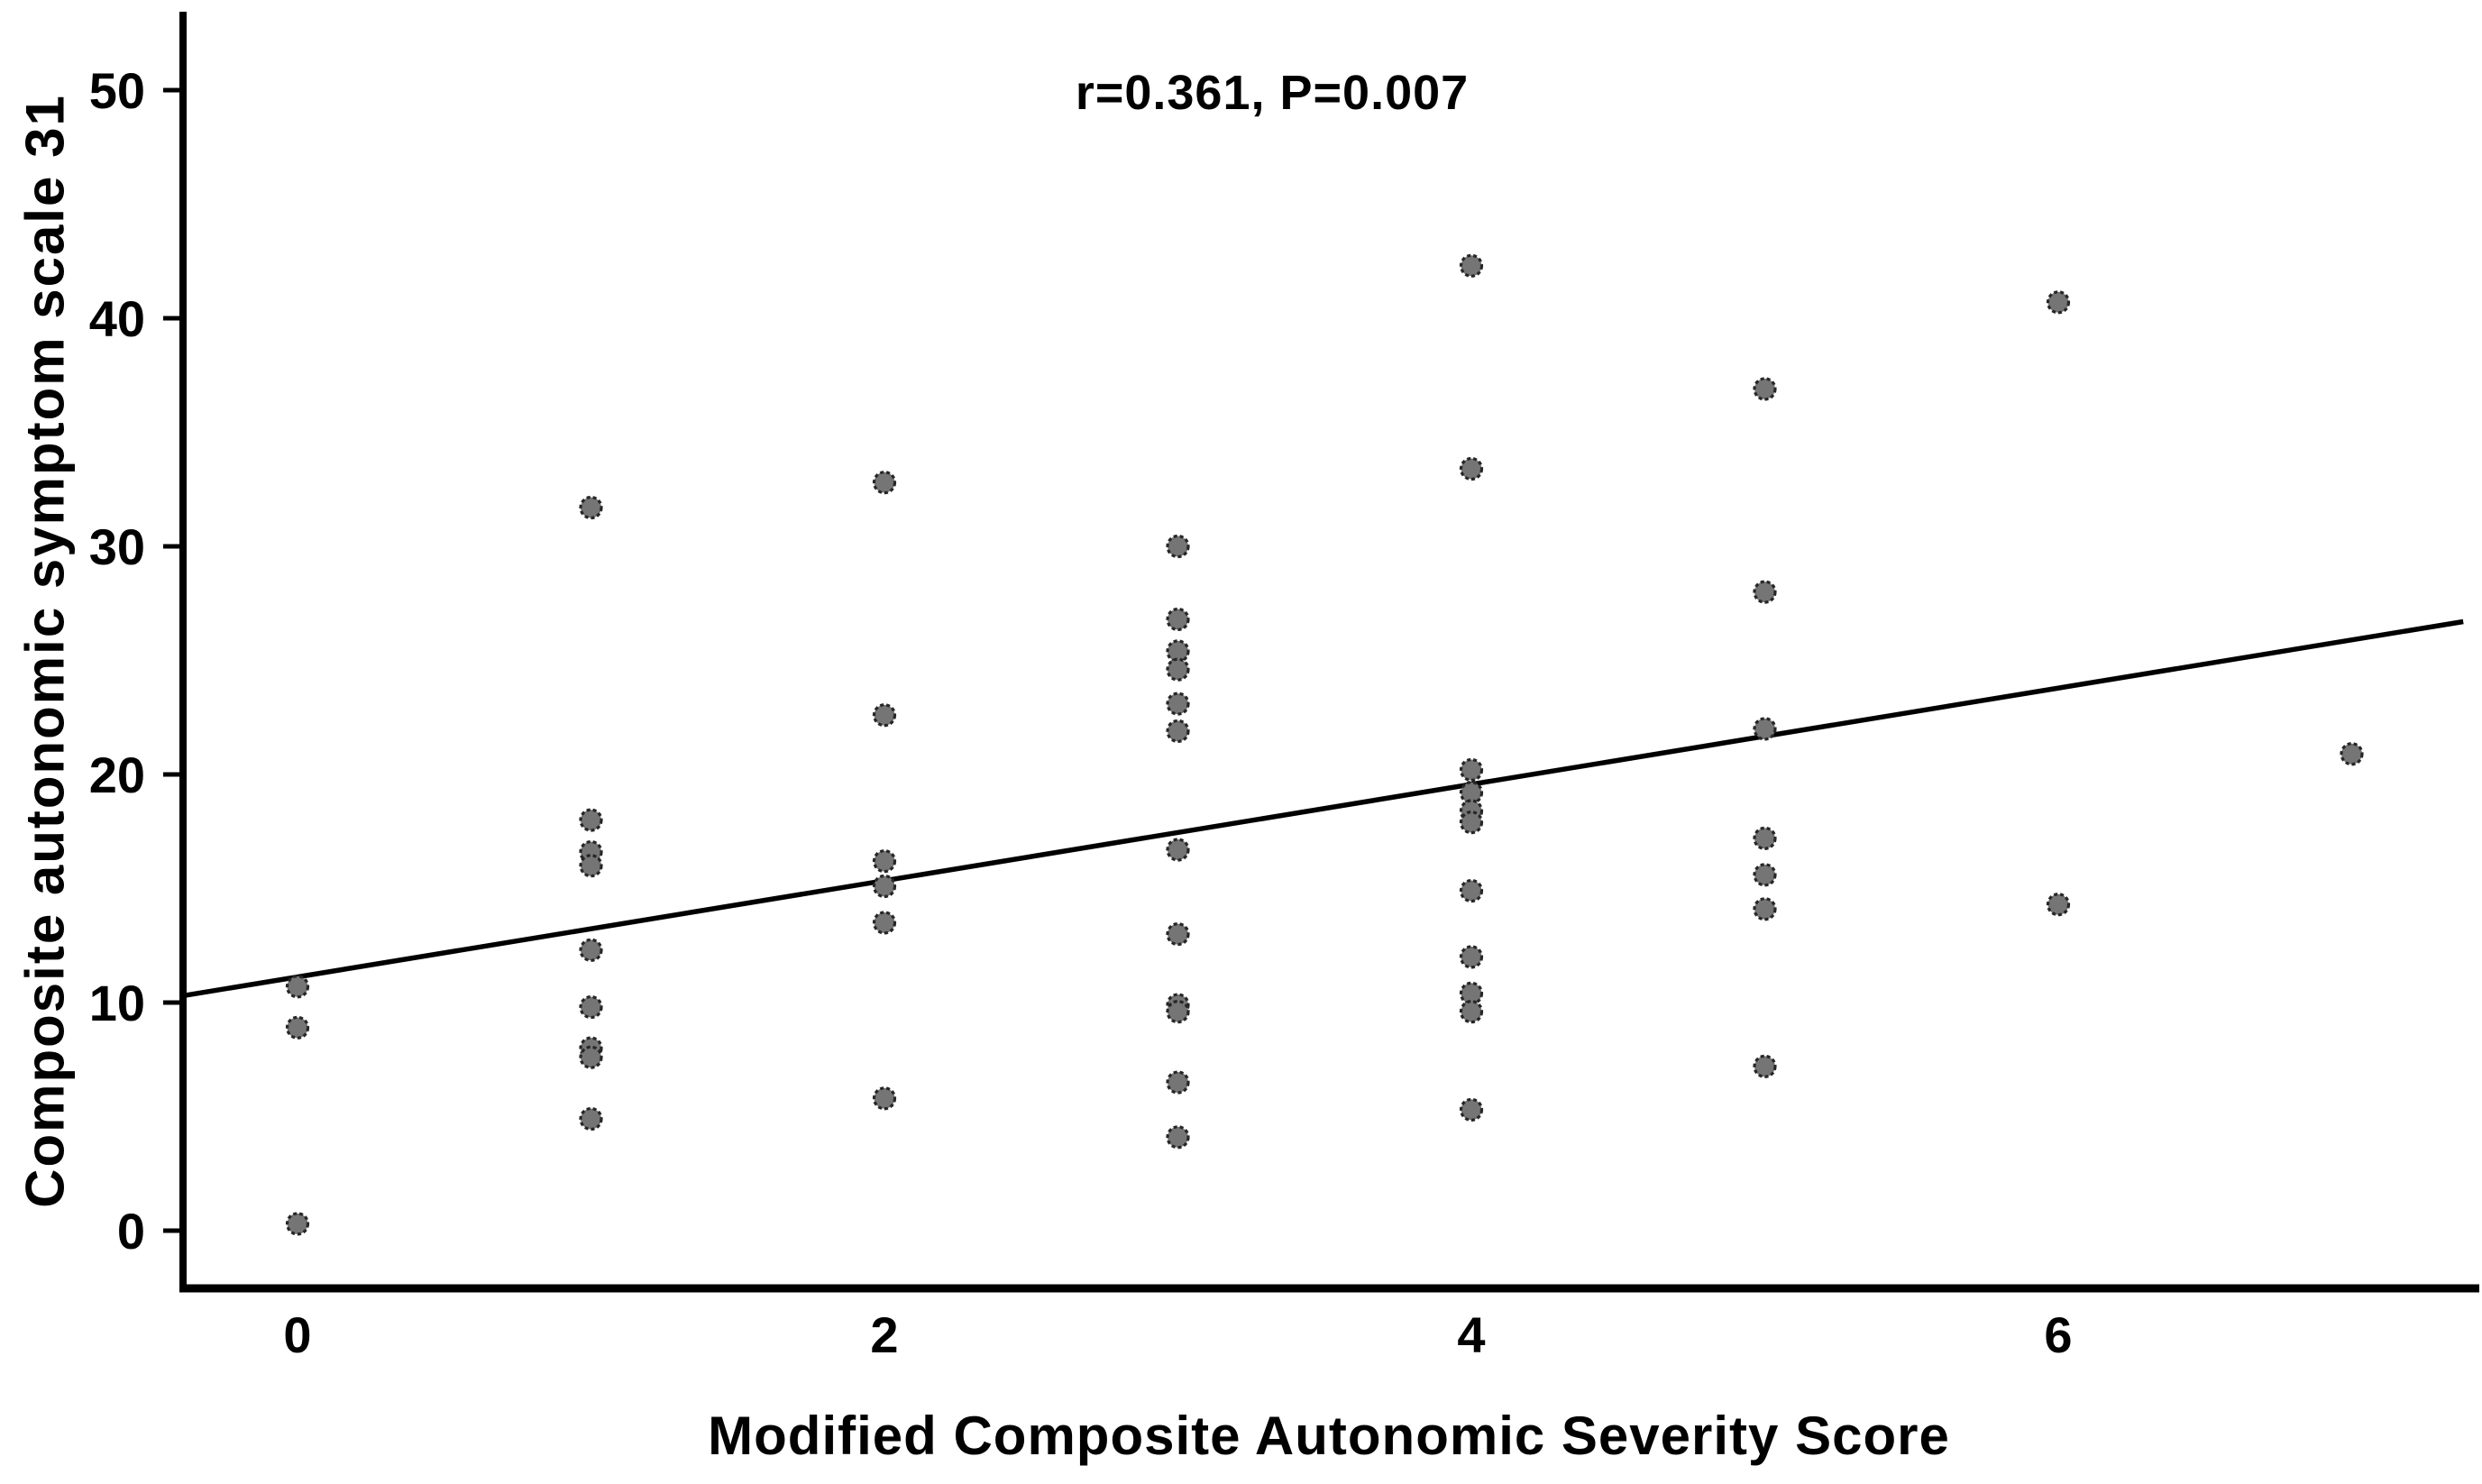 This screenshot has height=1484, width=2482. Describe the element at coordinates (131, 1231) in the screenshot. I see `y-tick-label: 0` at that location.